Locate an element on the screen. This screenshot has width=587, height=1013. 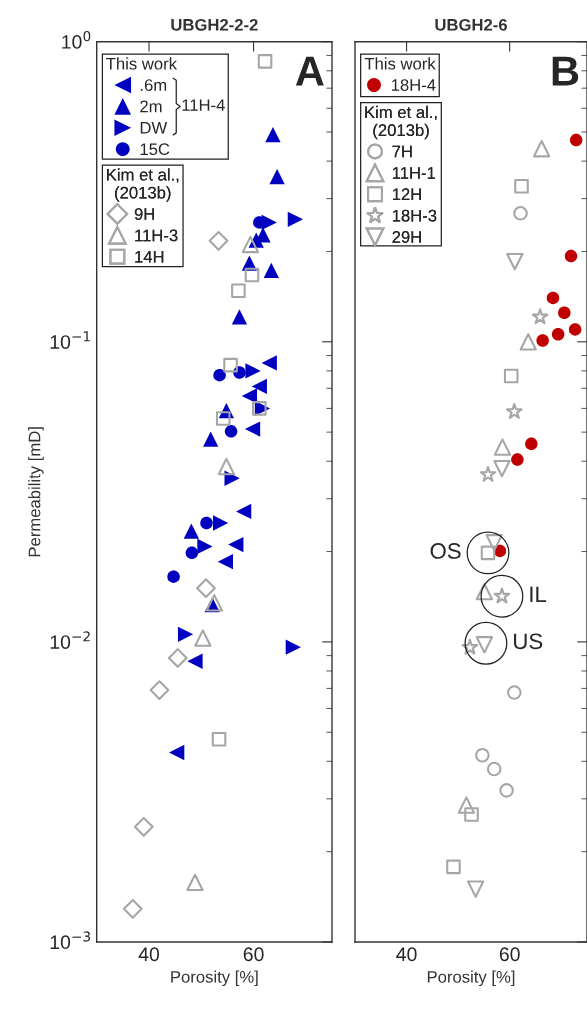
annotation: 11H-4 is located at coordinates (203, 105).